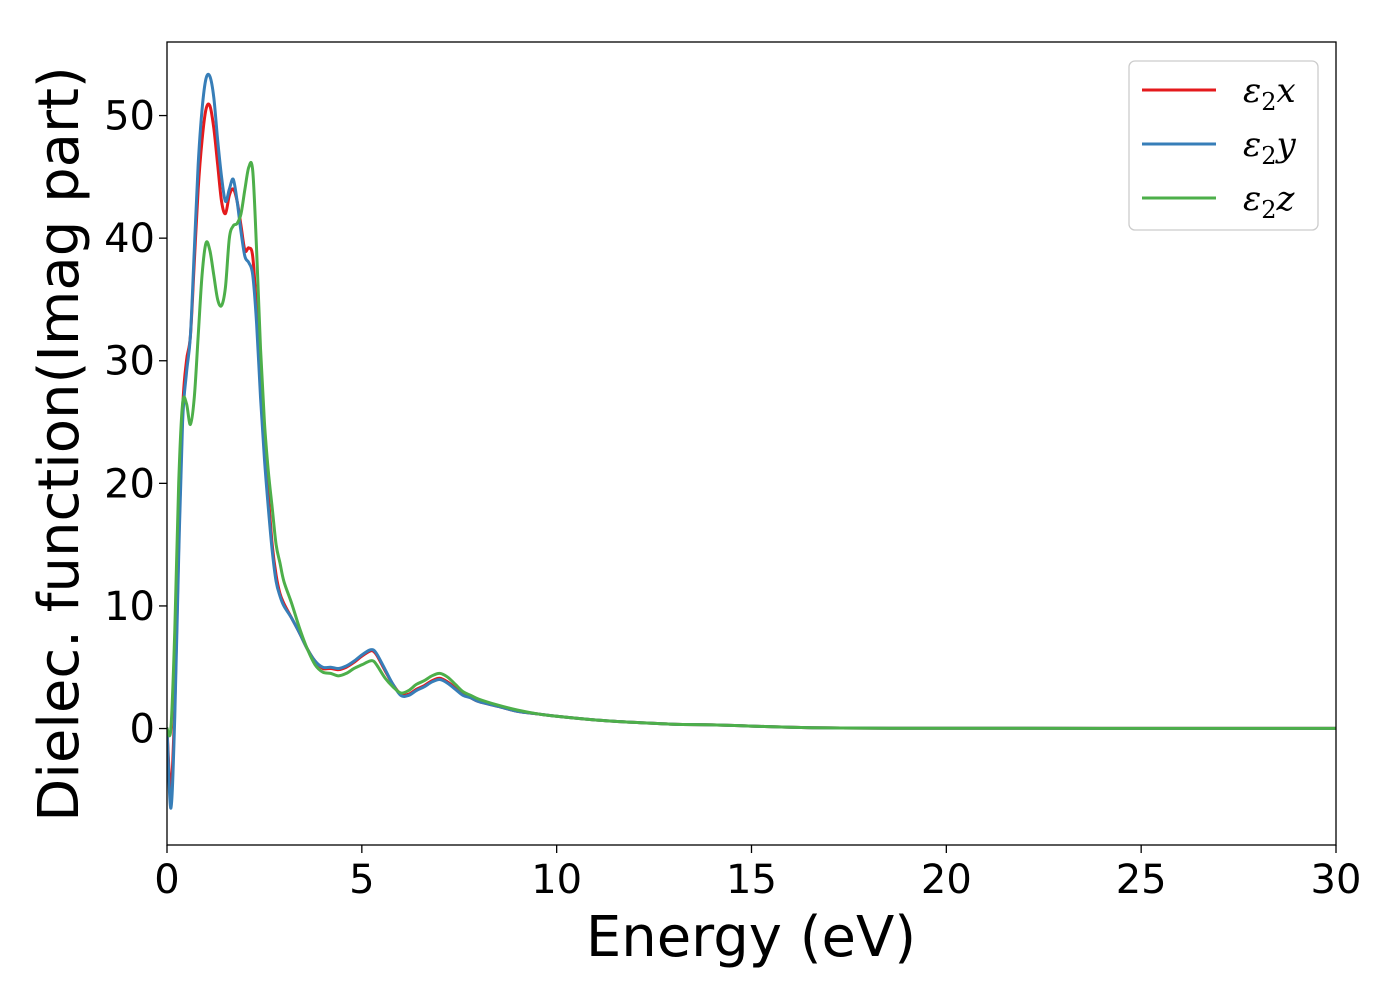  What do you see at coordinates (135, 423) in the screenshot?
I see `y-axis-ticks: 0 10 20 30 40 50` at bounding box center [135, 423].